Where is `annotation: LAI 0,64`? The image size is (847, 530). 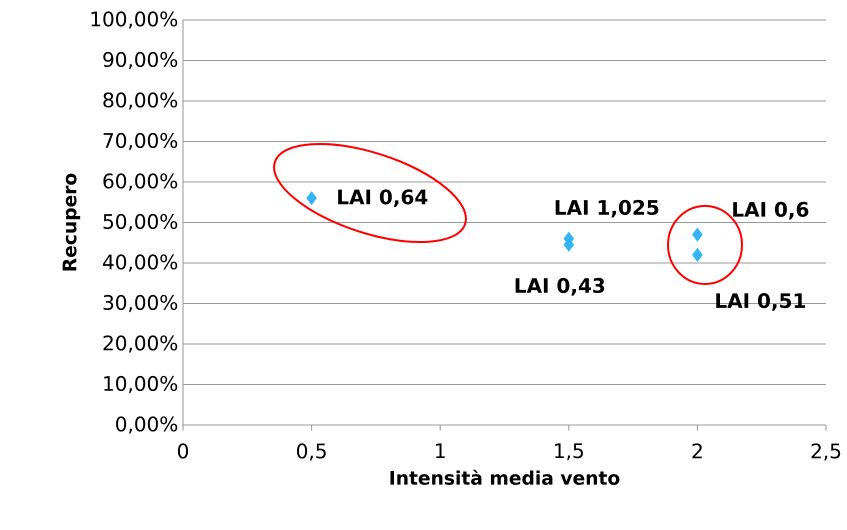
annotation: LAI 0,64 is located at coordinates (383, 198).